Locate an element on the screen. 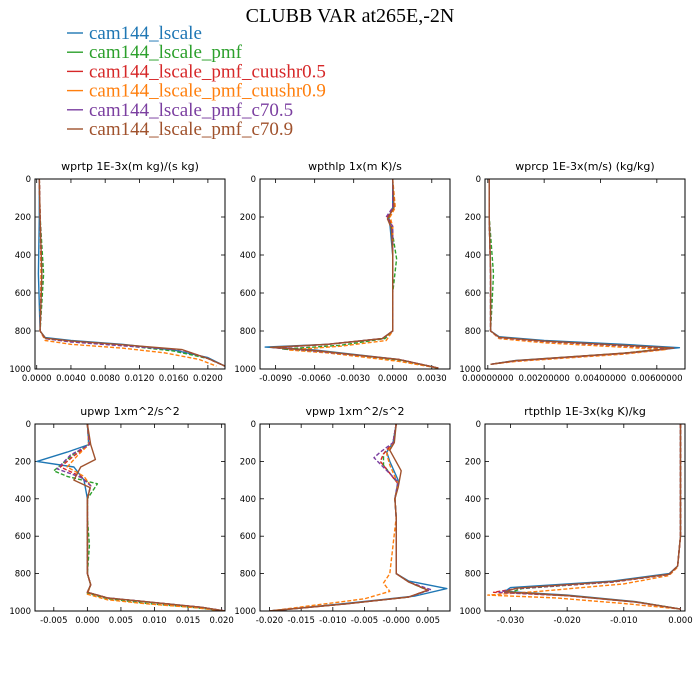 The height and width of the screenshot is (700, 700). panel-title: rtpthlp 1E-3x(kg K)/kg is located at coordinates (585, 411).